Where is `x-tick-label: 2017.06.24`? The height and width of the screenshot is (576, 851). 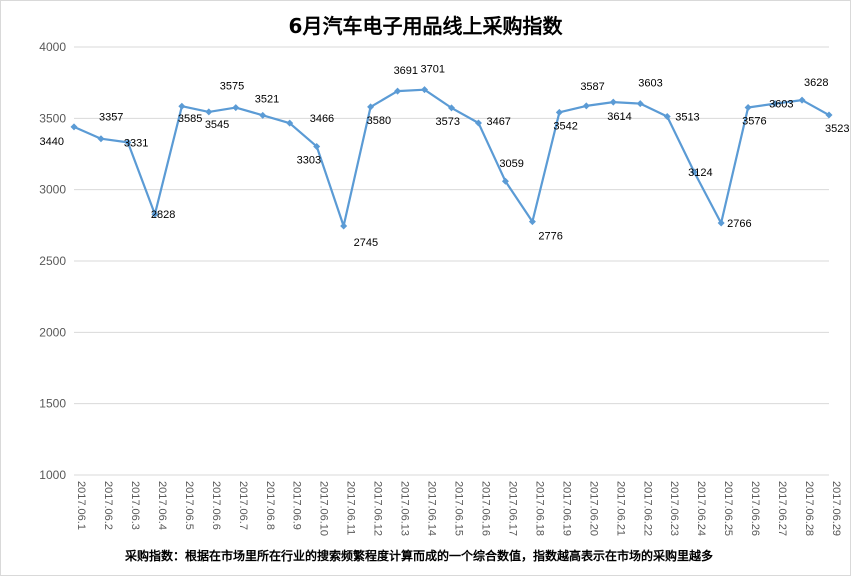 x-tick-label: 2017.06.24 is located at coordinates (701, 508).